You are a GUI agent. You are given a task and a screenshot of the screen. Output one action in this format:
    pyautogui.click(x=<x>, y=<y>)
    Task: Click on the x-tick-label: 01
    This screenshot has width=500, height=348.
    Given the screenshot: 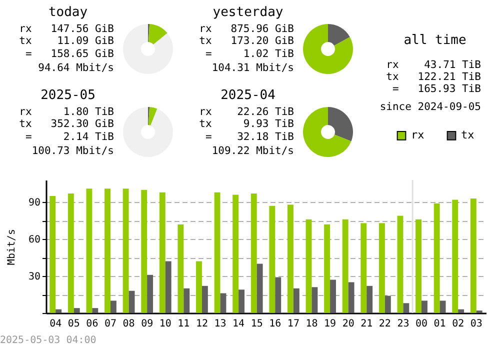 What is the action you would take?
    pyautogui.click(x=440, y=324)
    